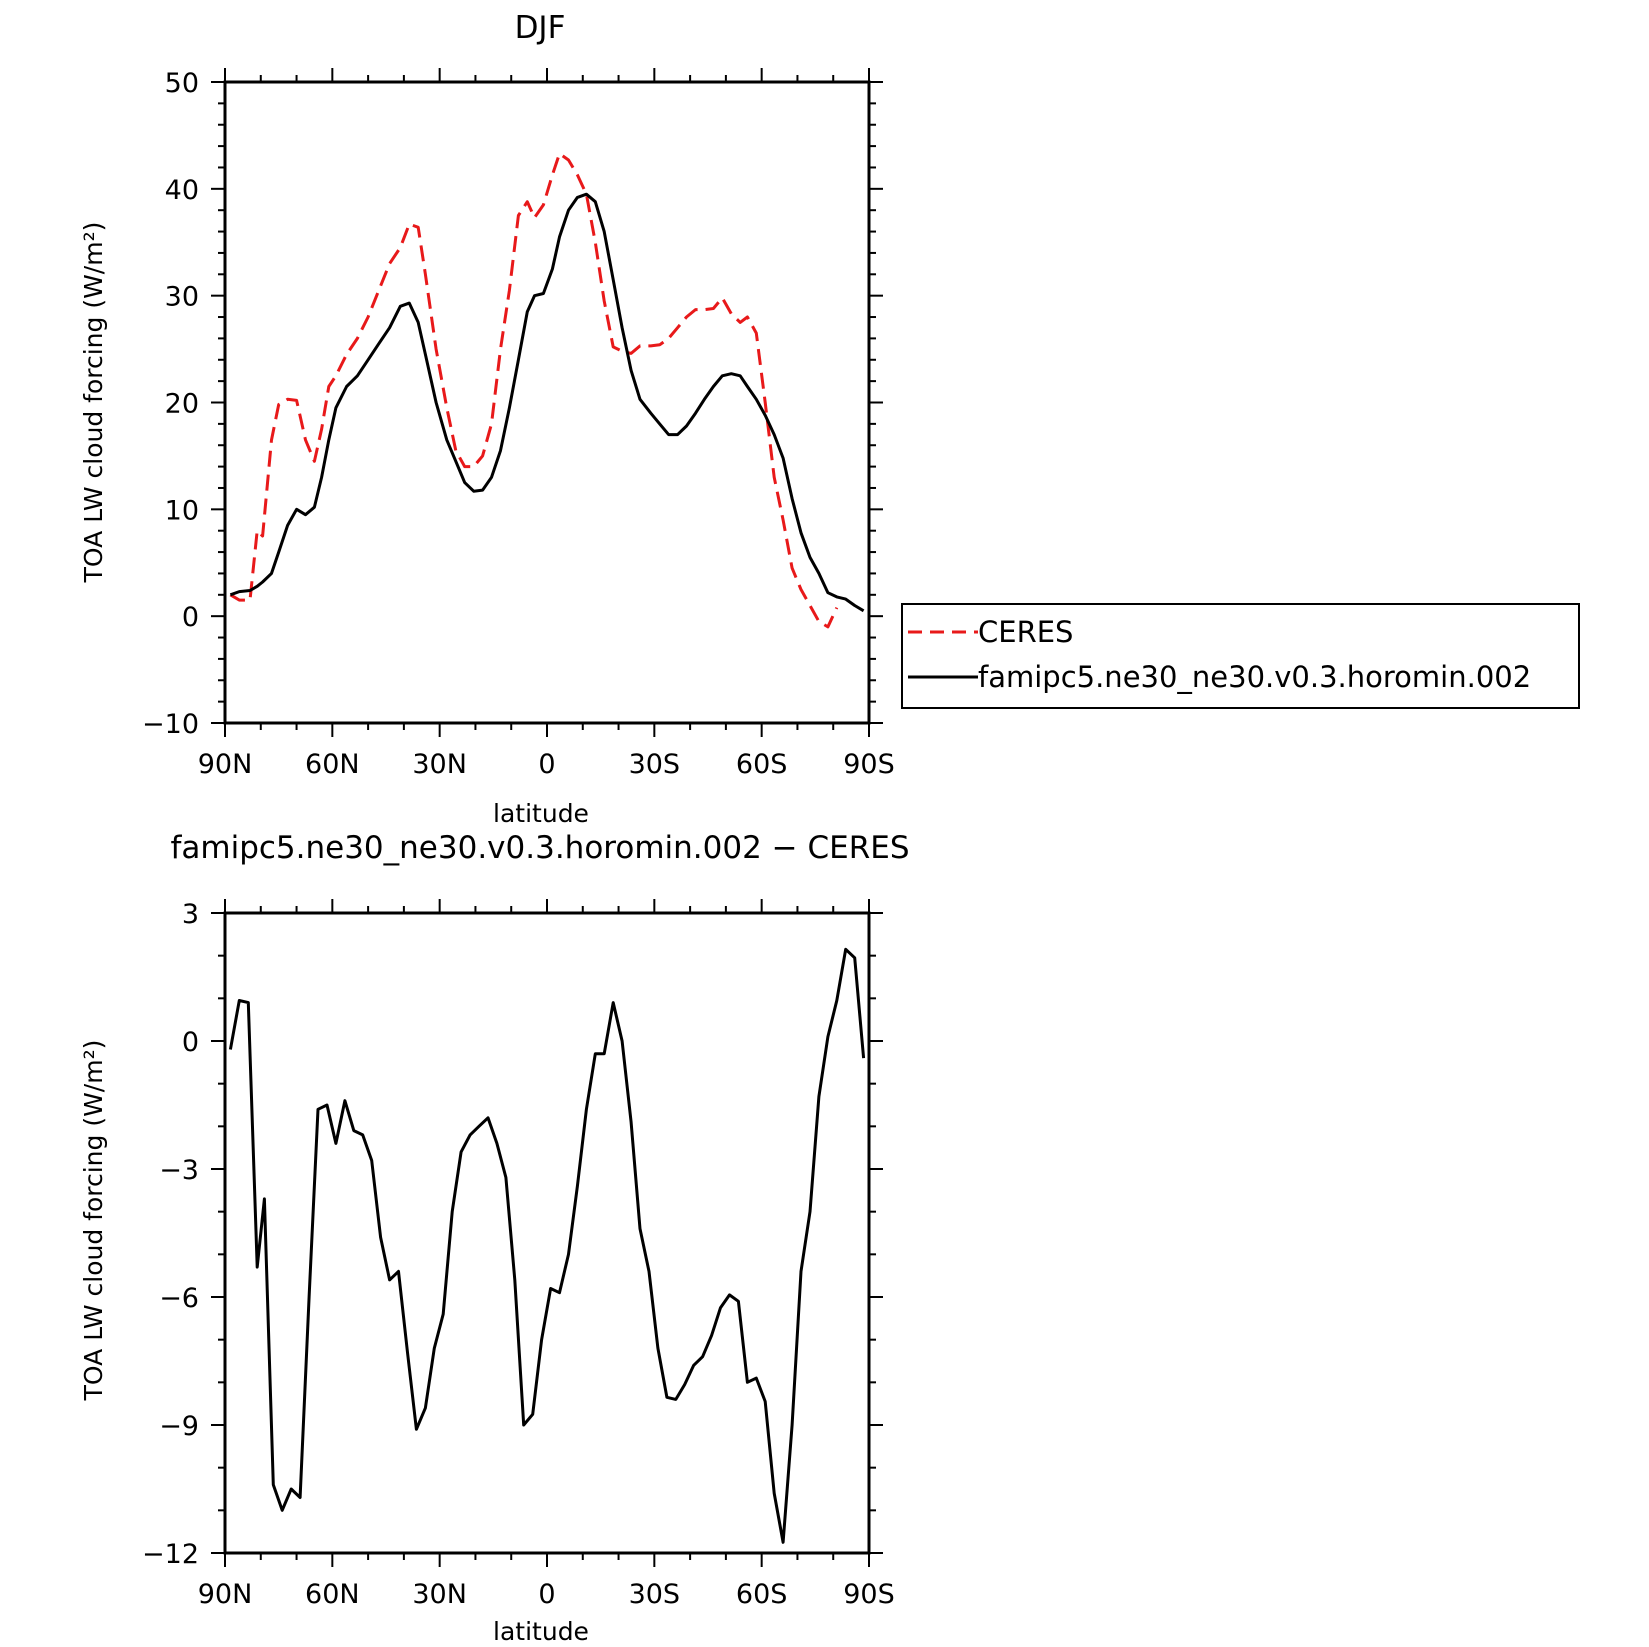  I want to click on y-tick-label: −9, so click(179, 1426).